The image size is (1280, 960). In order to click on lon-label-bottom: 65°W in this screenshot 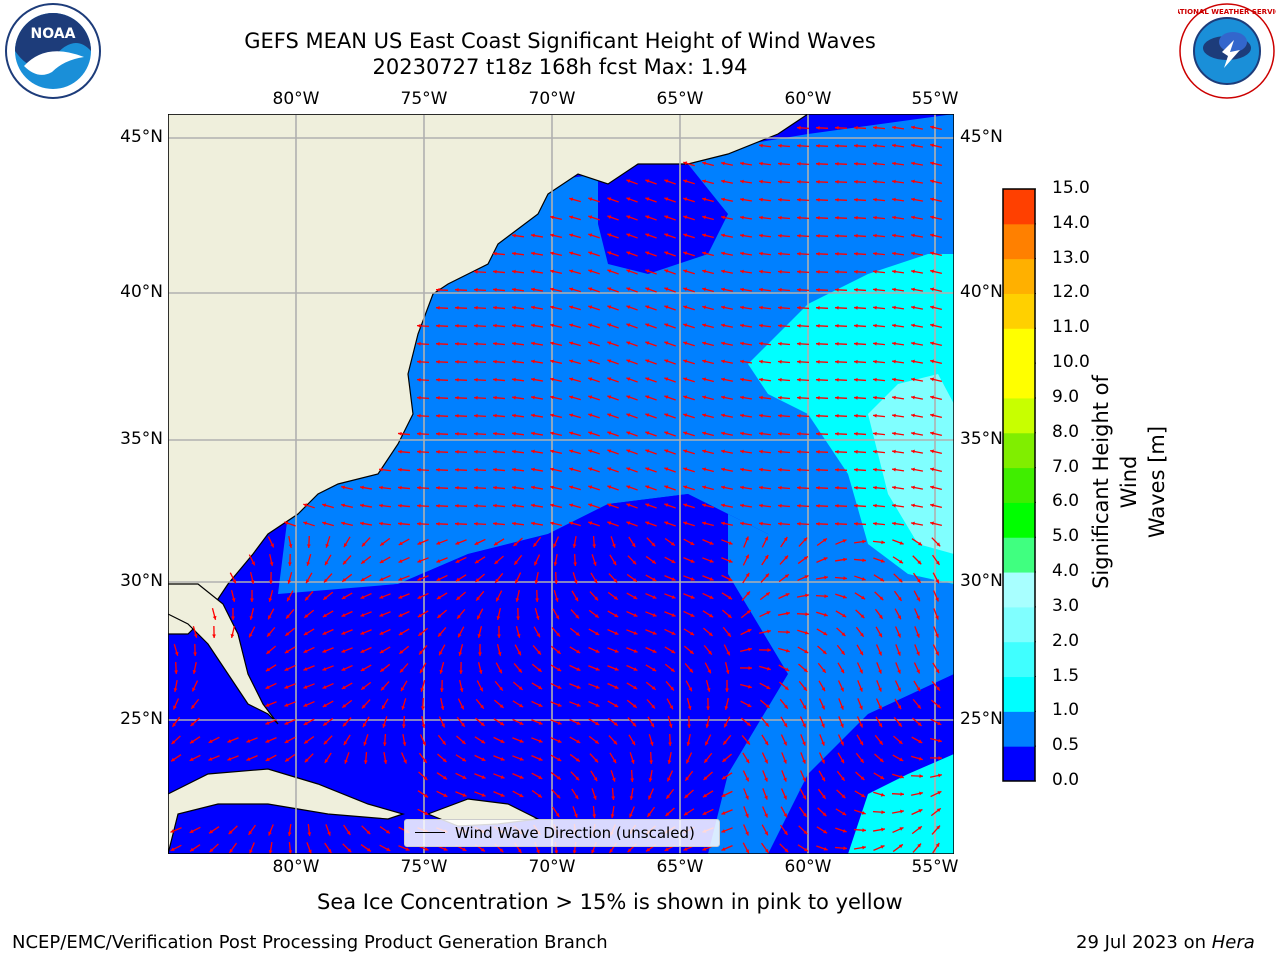, I will do `click(680, 867)`.